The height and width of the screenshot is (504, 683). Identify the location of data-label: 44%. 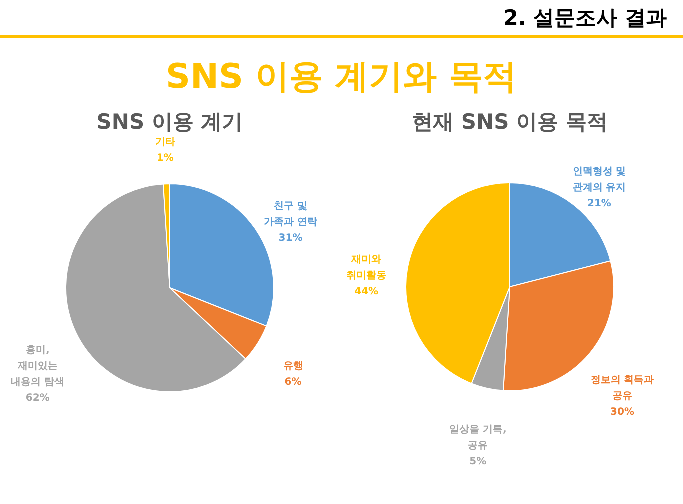
(366, 292).